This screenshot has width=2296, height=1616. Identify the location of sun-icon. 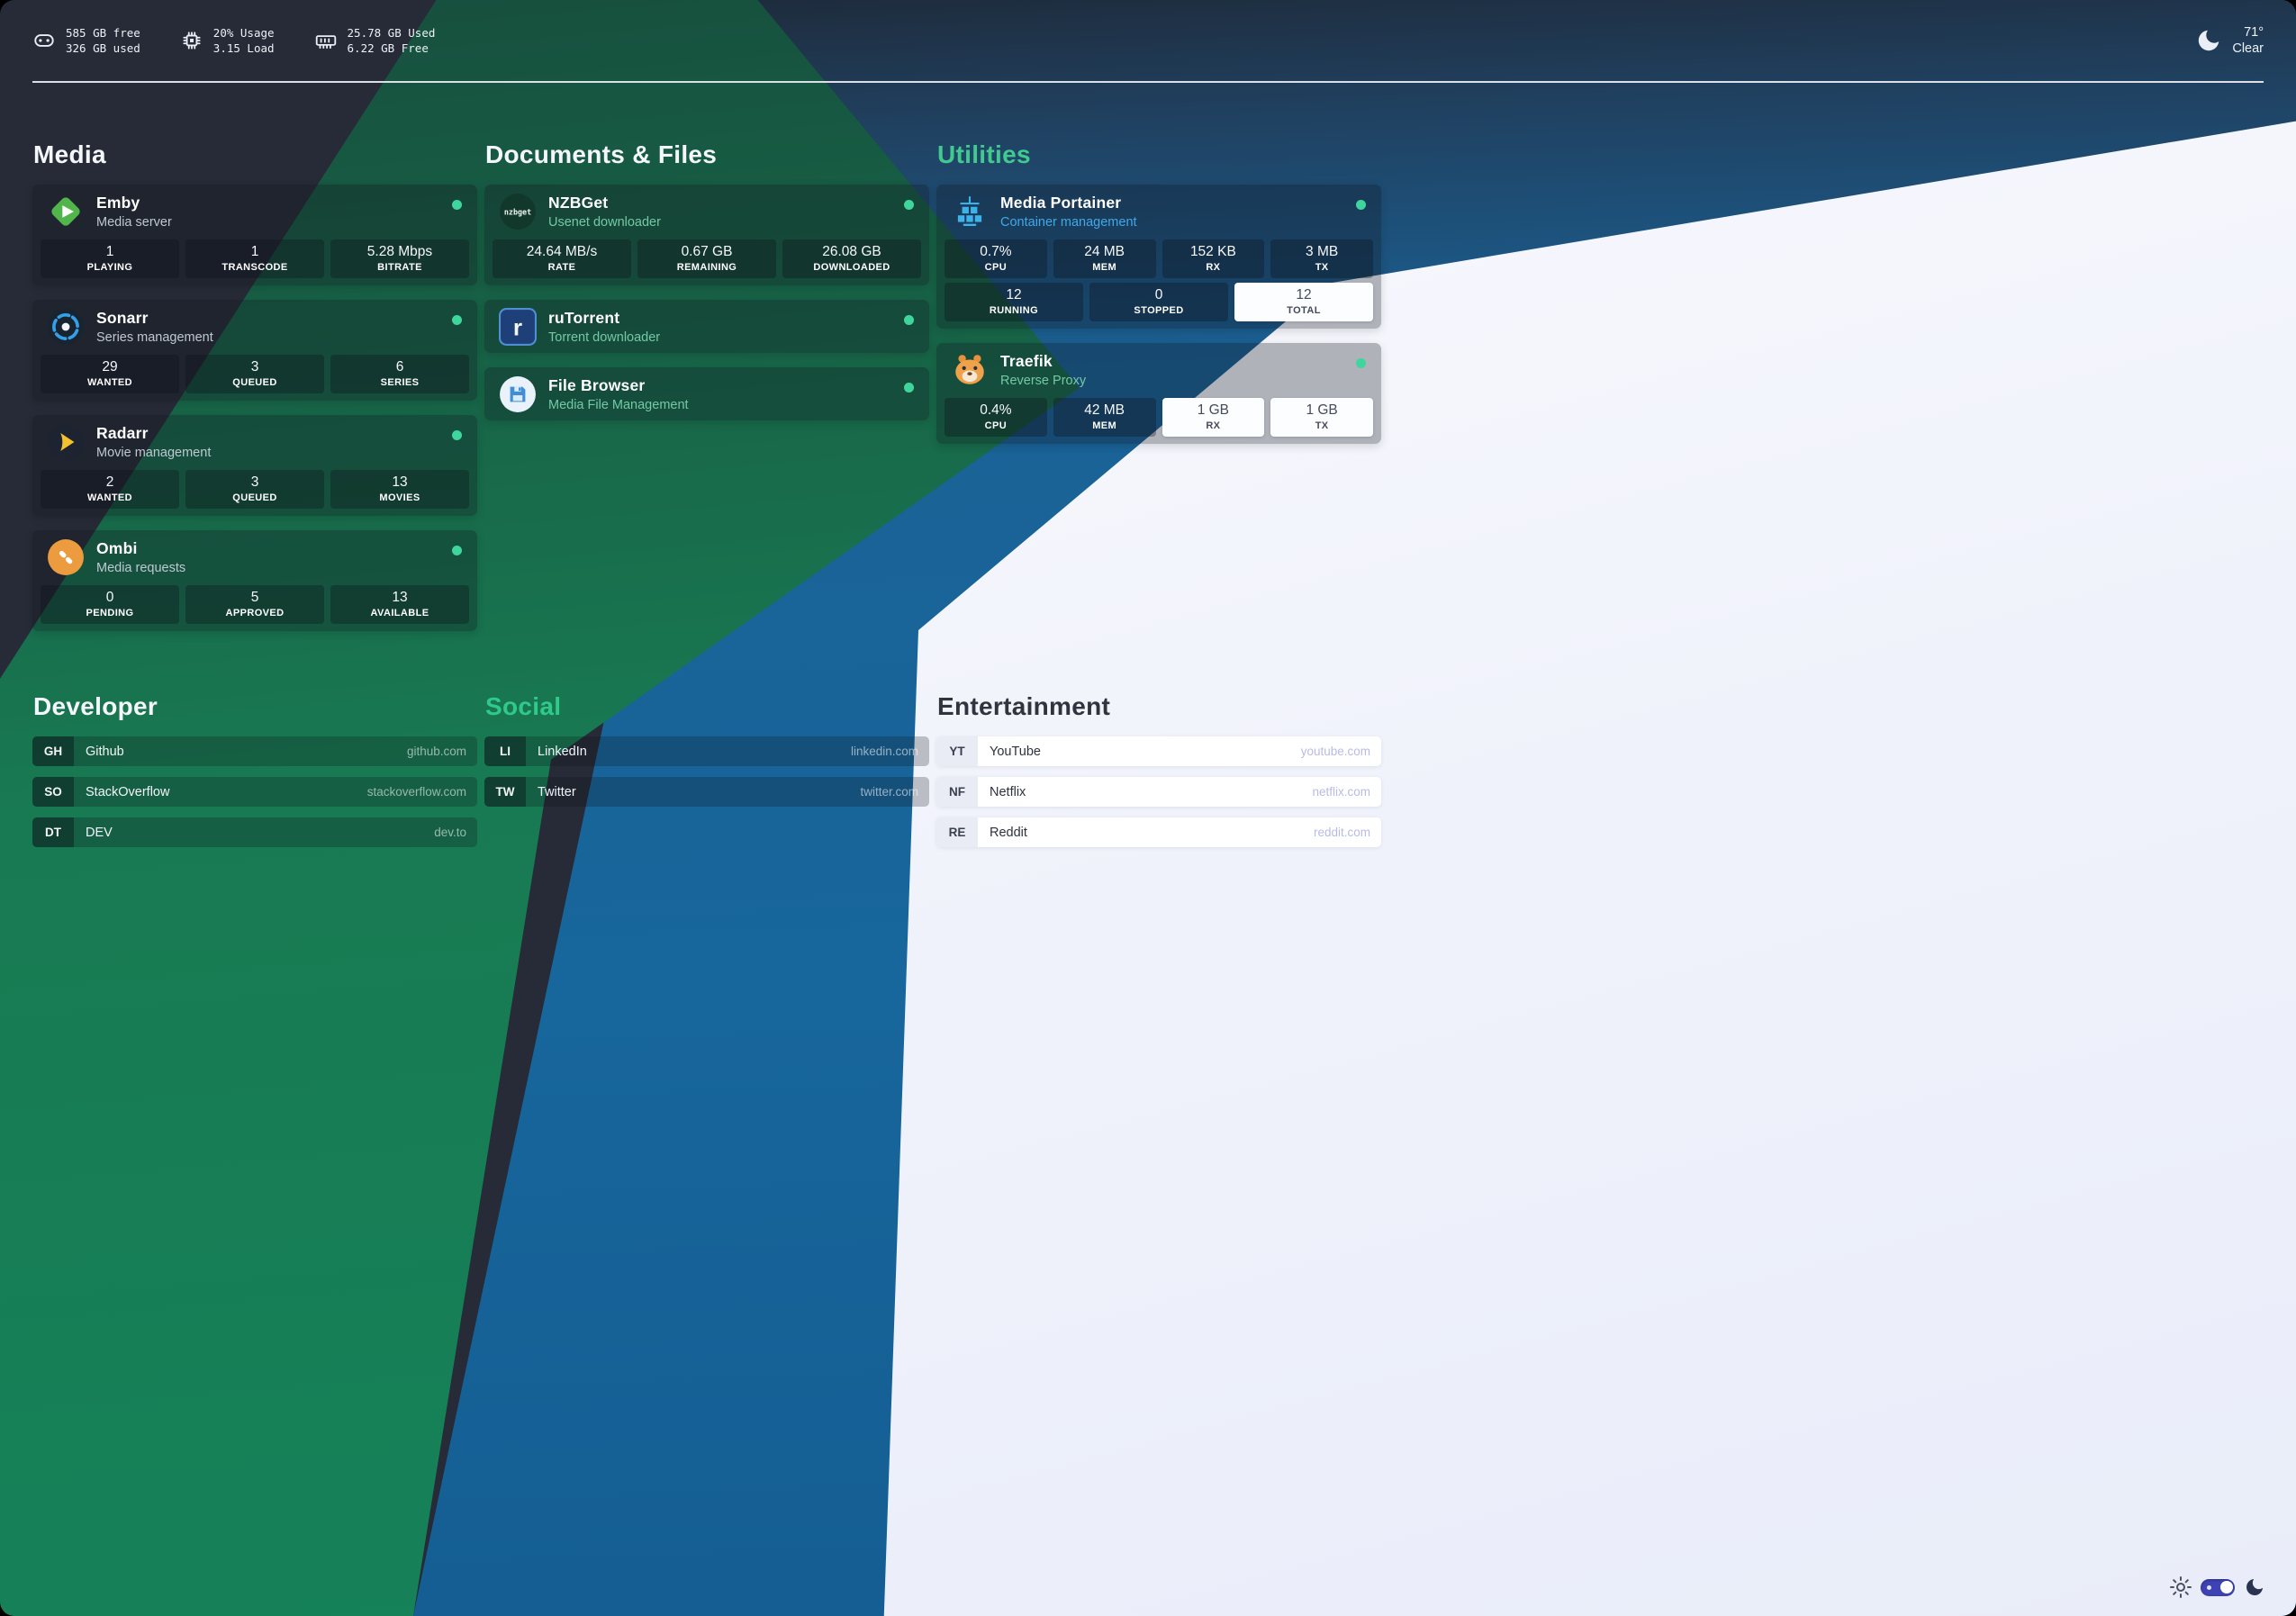
(2181, 1587).